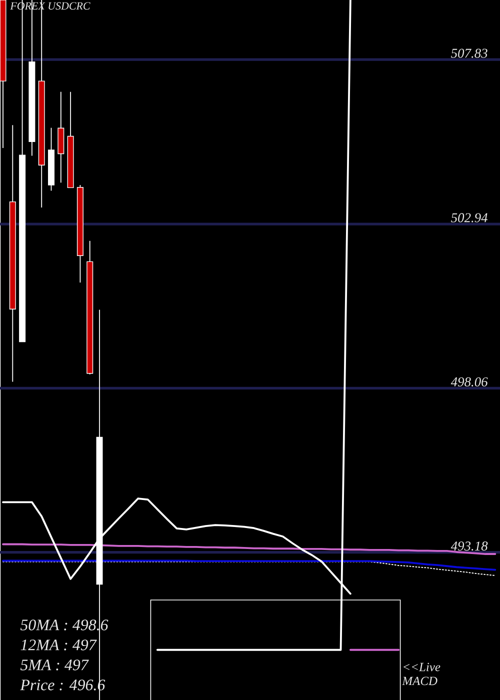 Image resolution: width=500 pixels, height=700 pixels. I want to click on y-tick-label: 502.94, so click(469, 217).